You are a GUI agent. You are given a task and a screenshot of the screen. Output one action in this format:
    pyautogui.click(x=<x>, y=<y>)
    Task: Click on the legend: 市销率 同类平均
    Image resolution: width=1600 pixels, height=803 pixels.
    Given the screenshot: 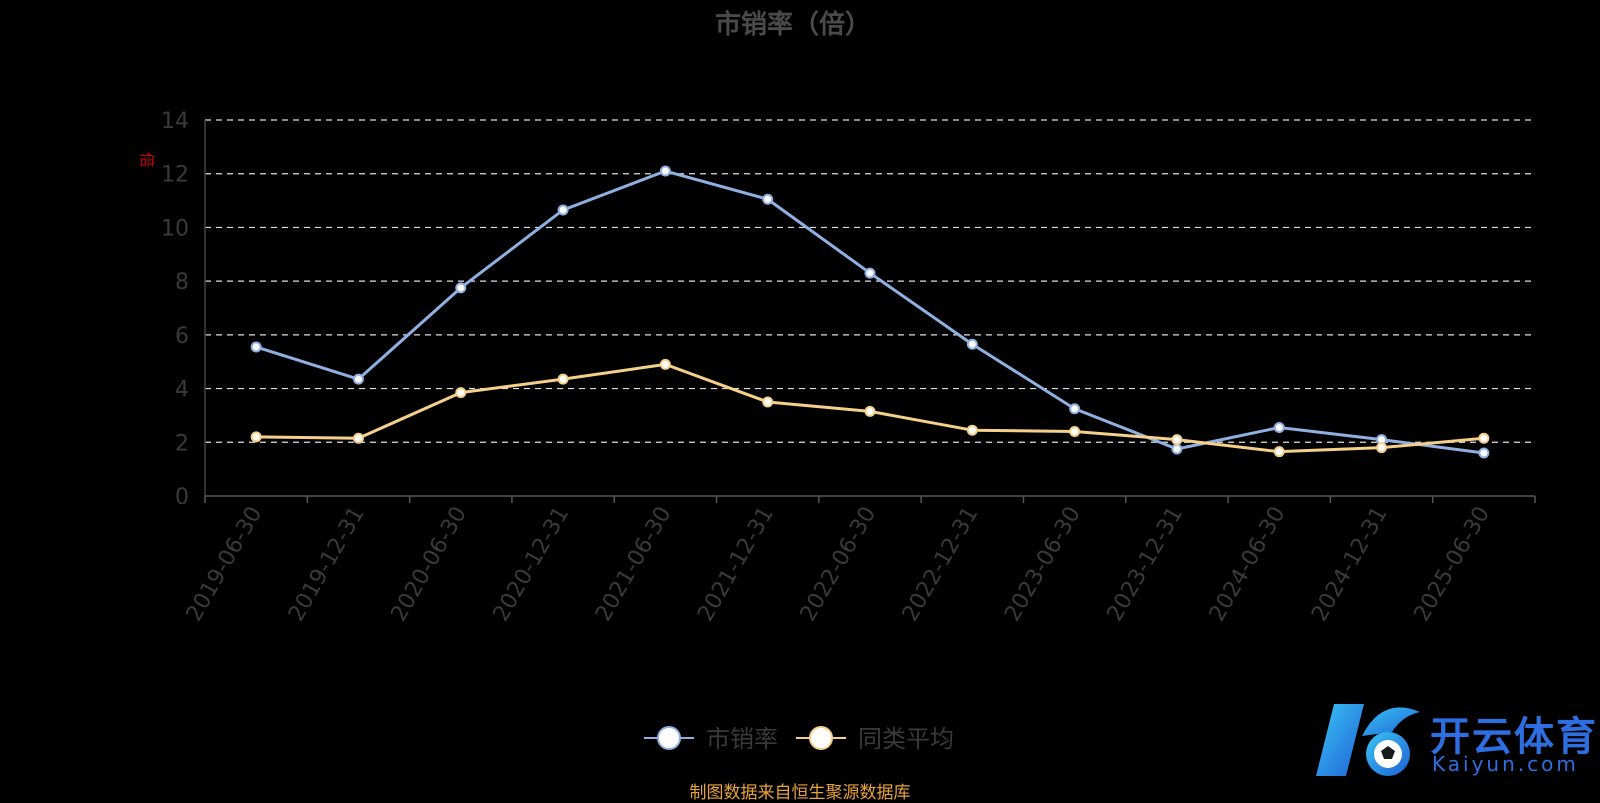 What is the action you would take?
    pyautogui.click(x=799, y=739)
    